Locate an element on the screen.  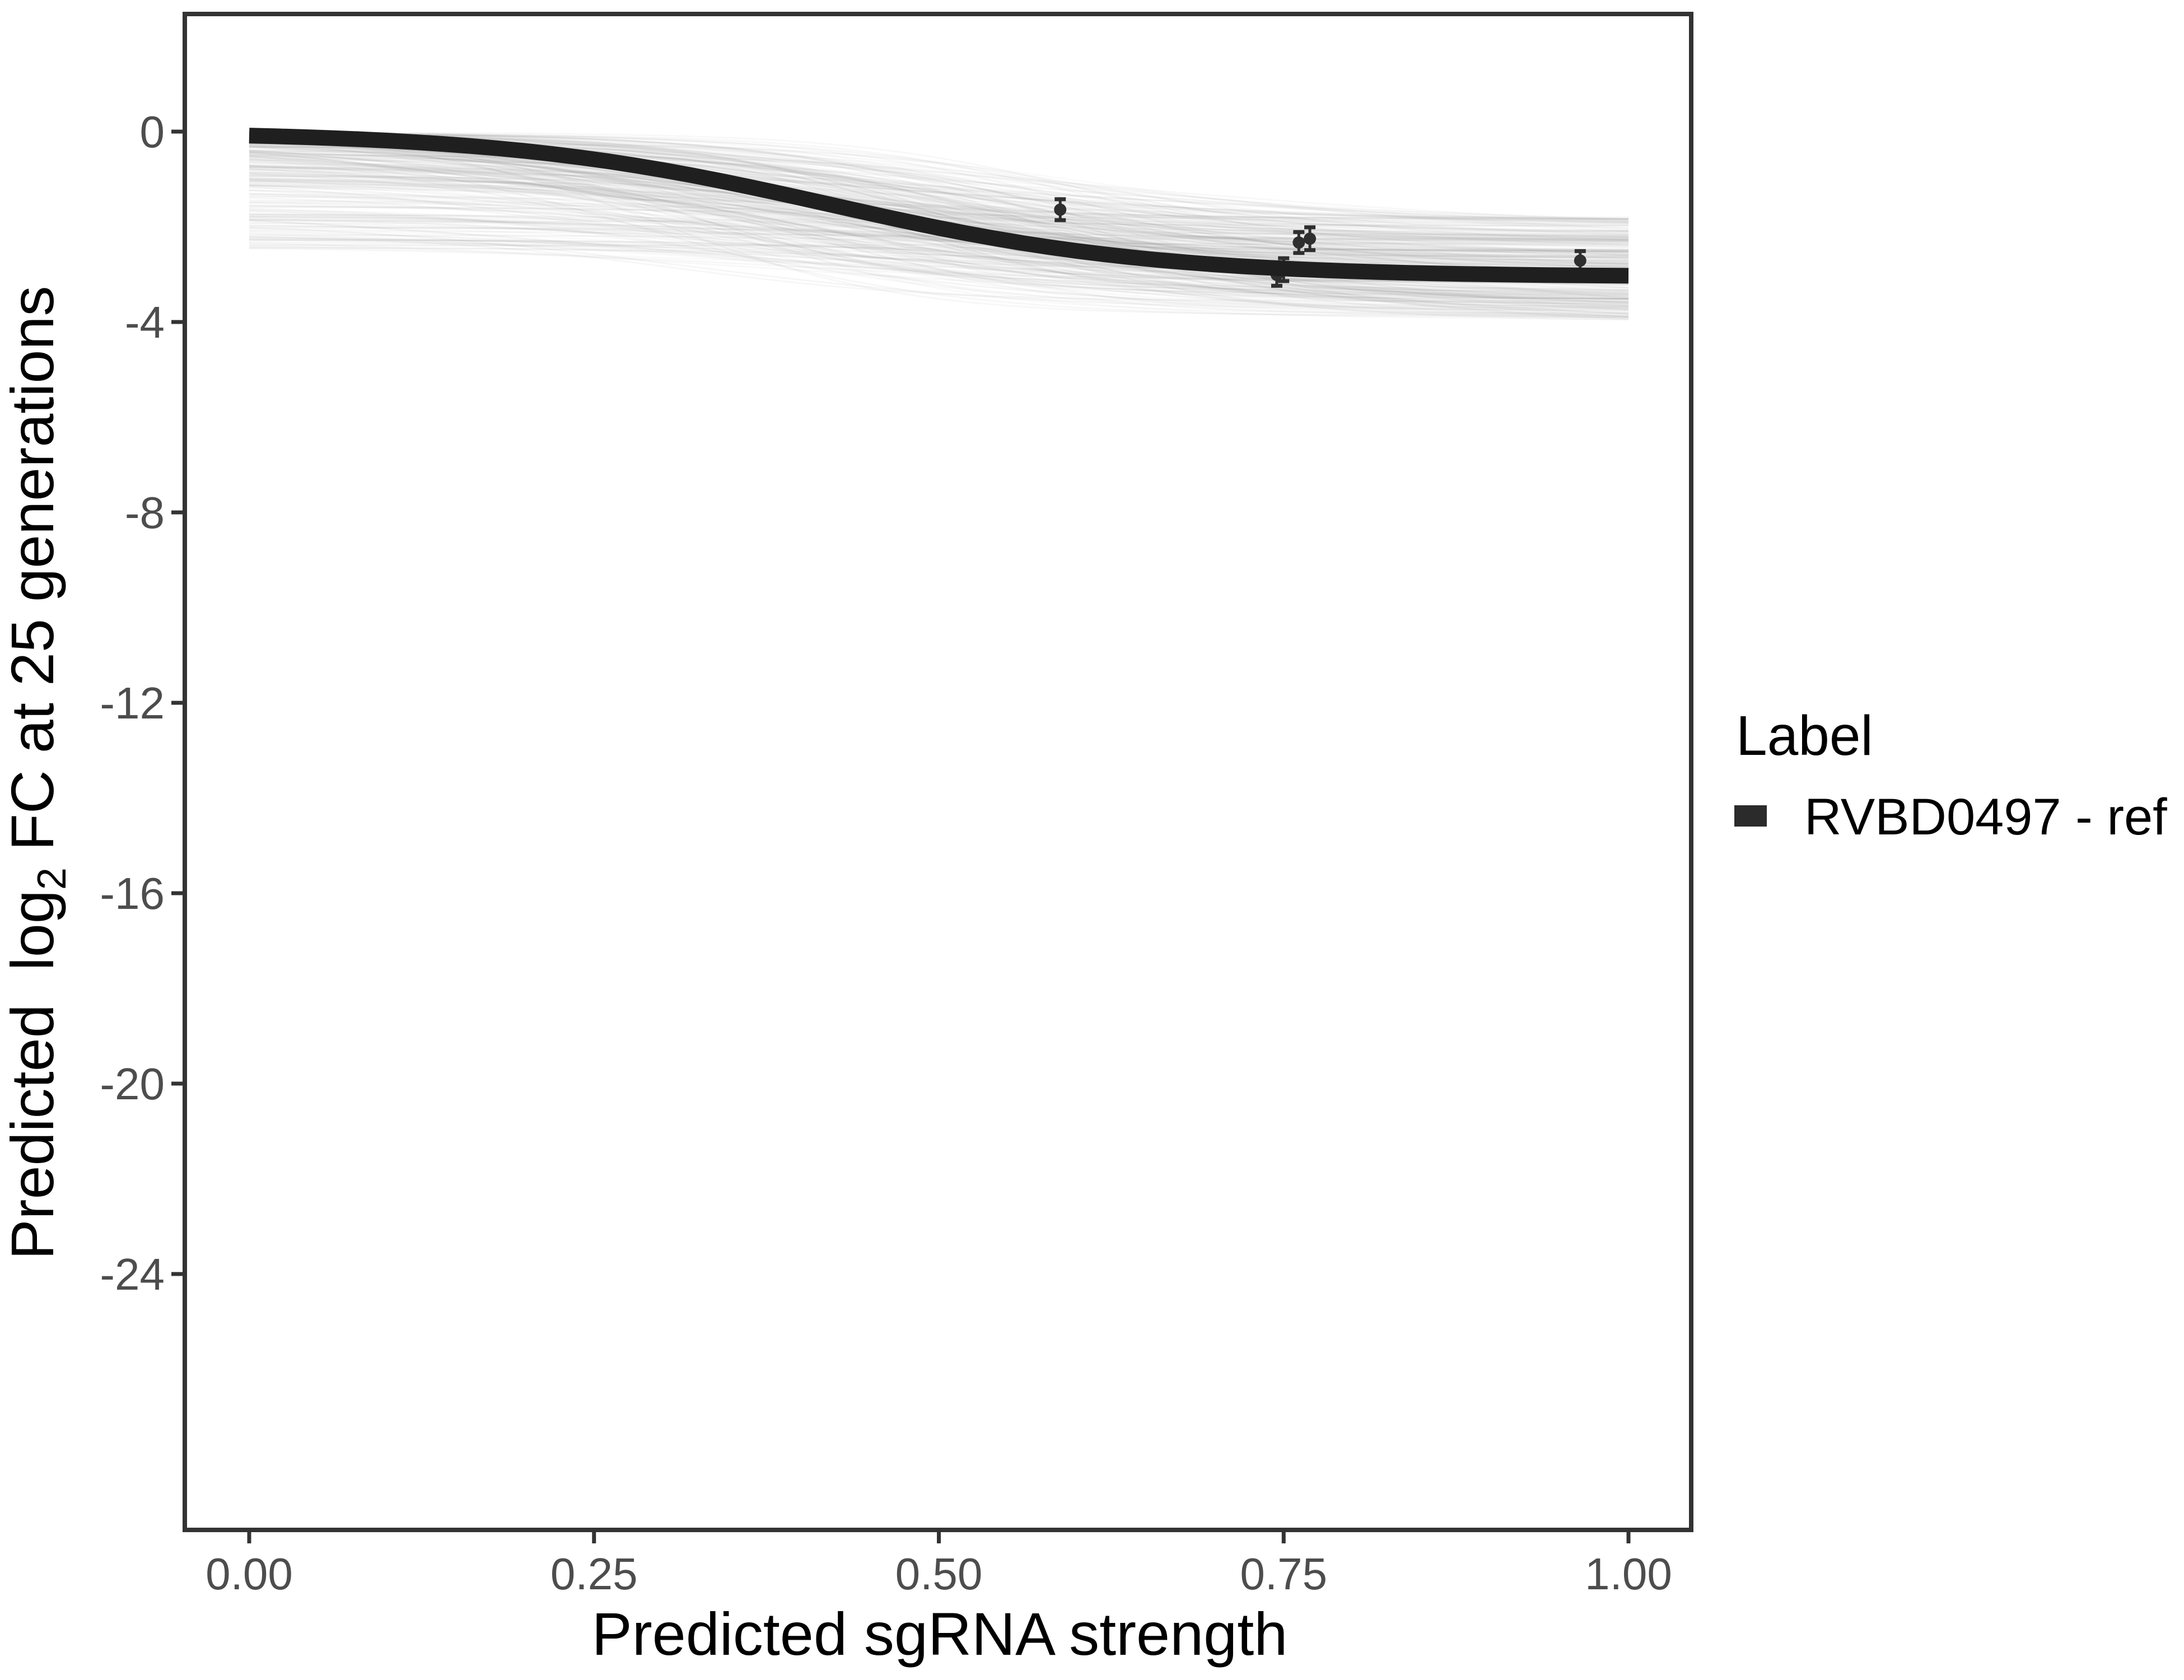
y-axis-title-subscript: 2 is located at coordinates (52, 879).